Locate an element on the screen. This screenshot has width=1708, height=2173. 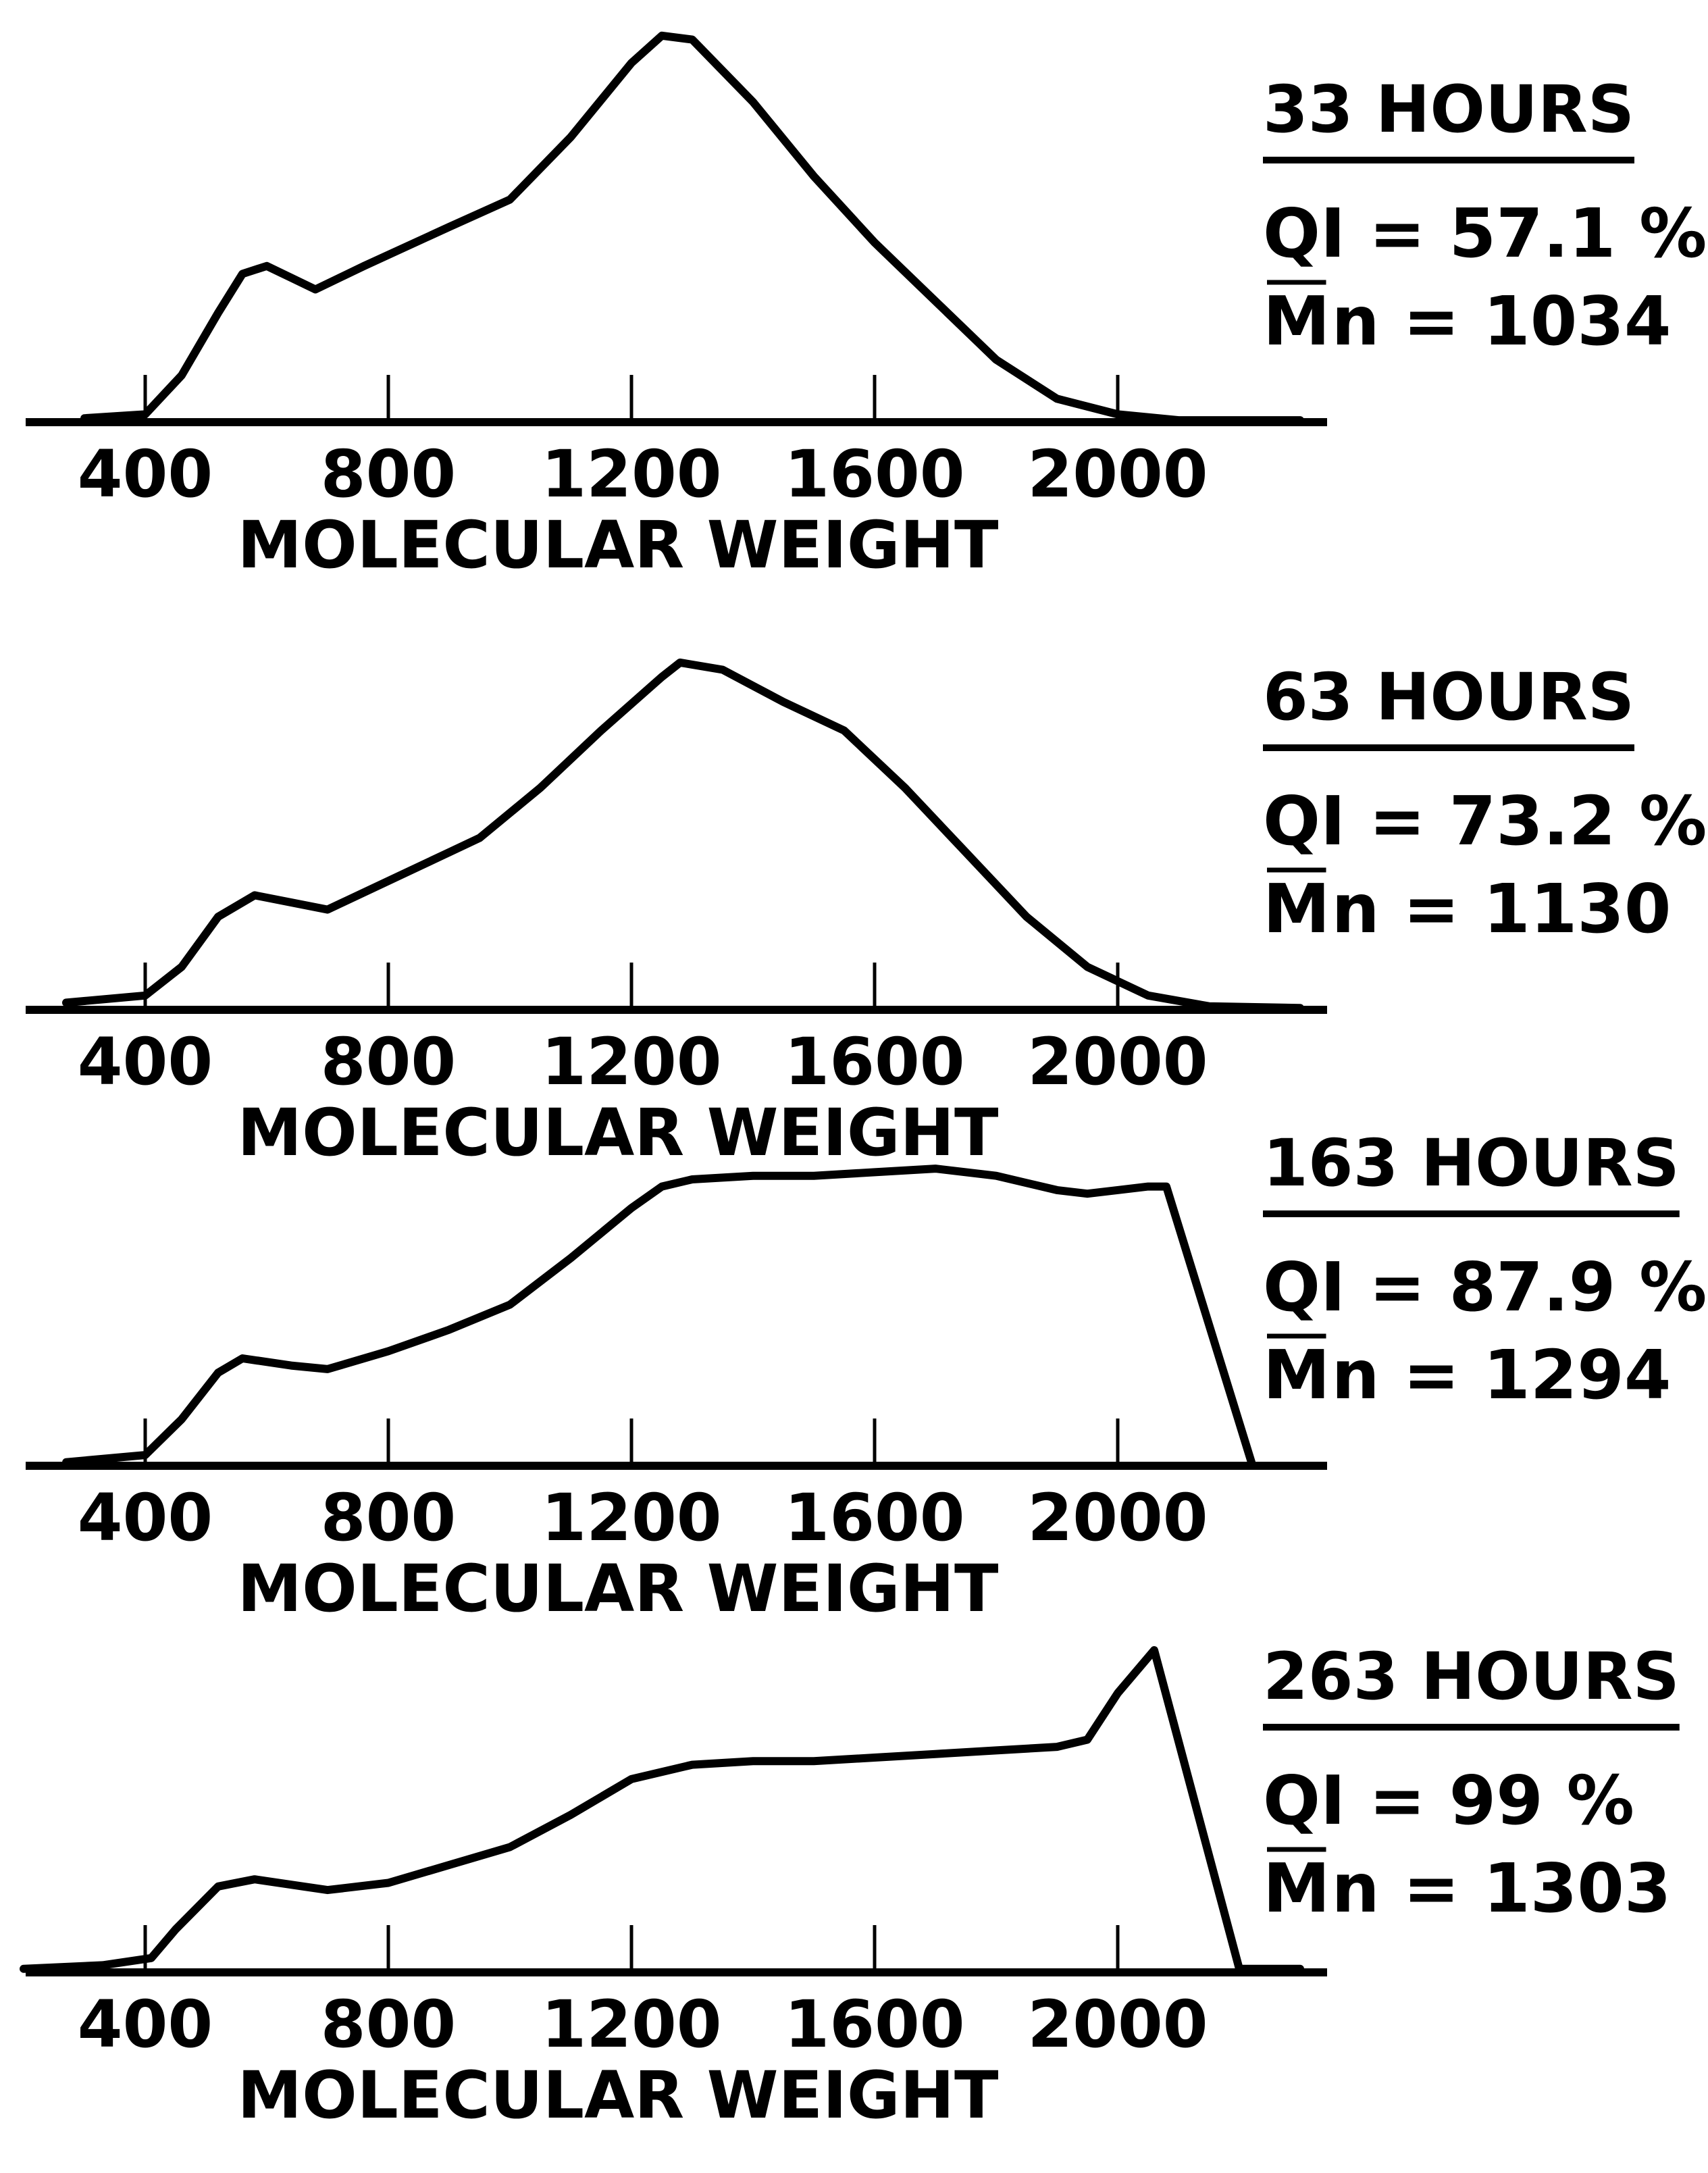
mn-label: n = 1034 is located at coordinates (1502, 321).